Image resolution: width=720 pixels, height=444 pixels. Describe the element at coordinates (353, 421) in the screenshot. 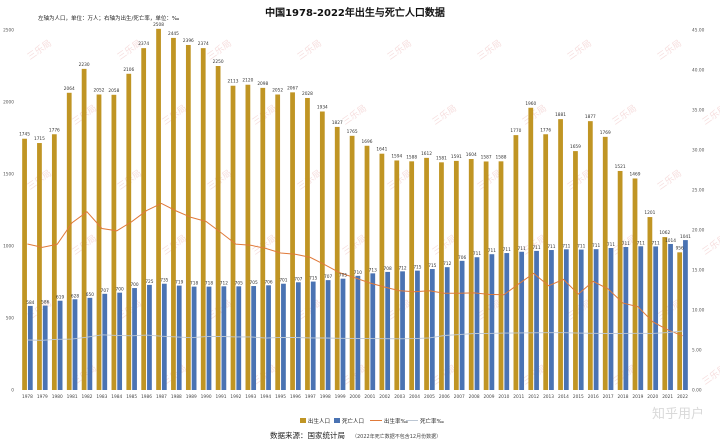

I see `legend-label-deaths: 死亡人口` at that location.